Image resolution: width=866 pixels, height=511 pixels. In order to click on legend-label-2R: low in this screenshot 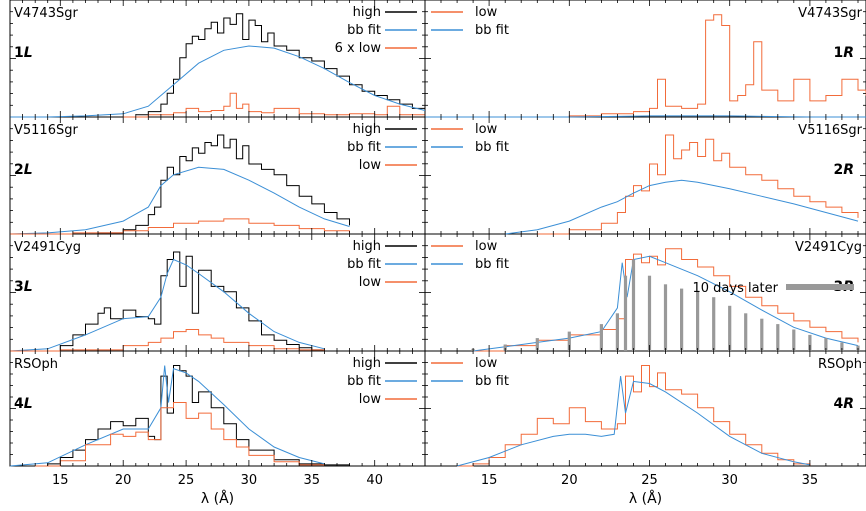, I will do `click(486, 129)`.